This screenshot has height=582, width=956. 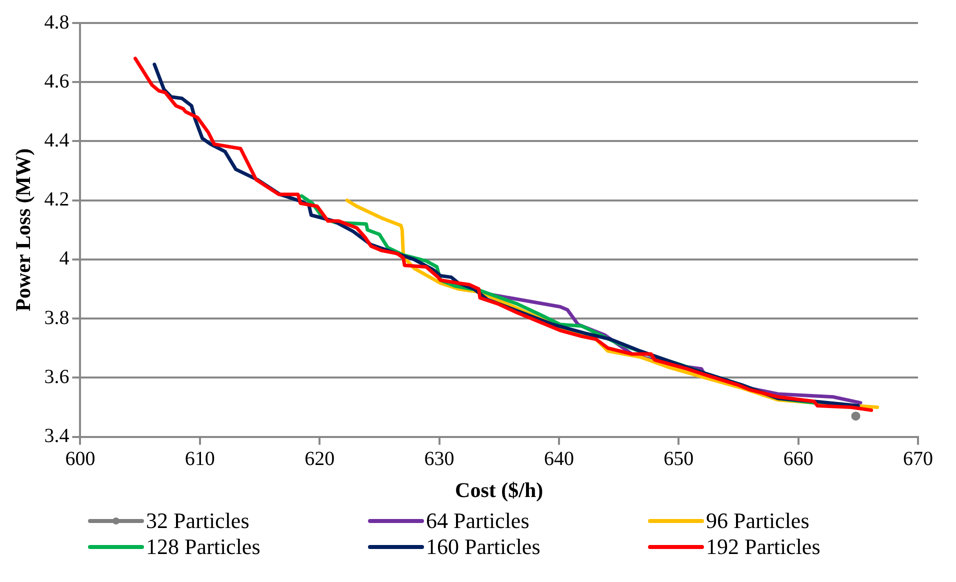 What do you see at coordinates (499, 490) in the screenshot?
I see `x-axis-title: Cost ($/h)` at bounding box center [499, 490].